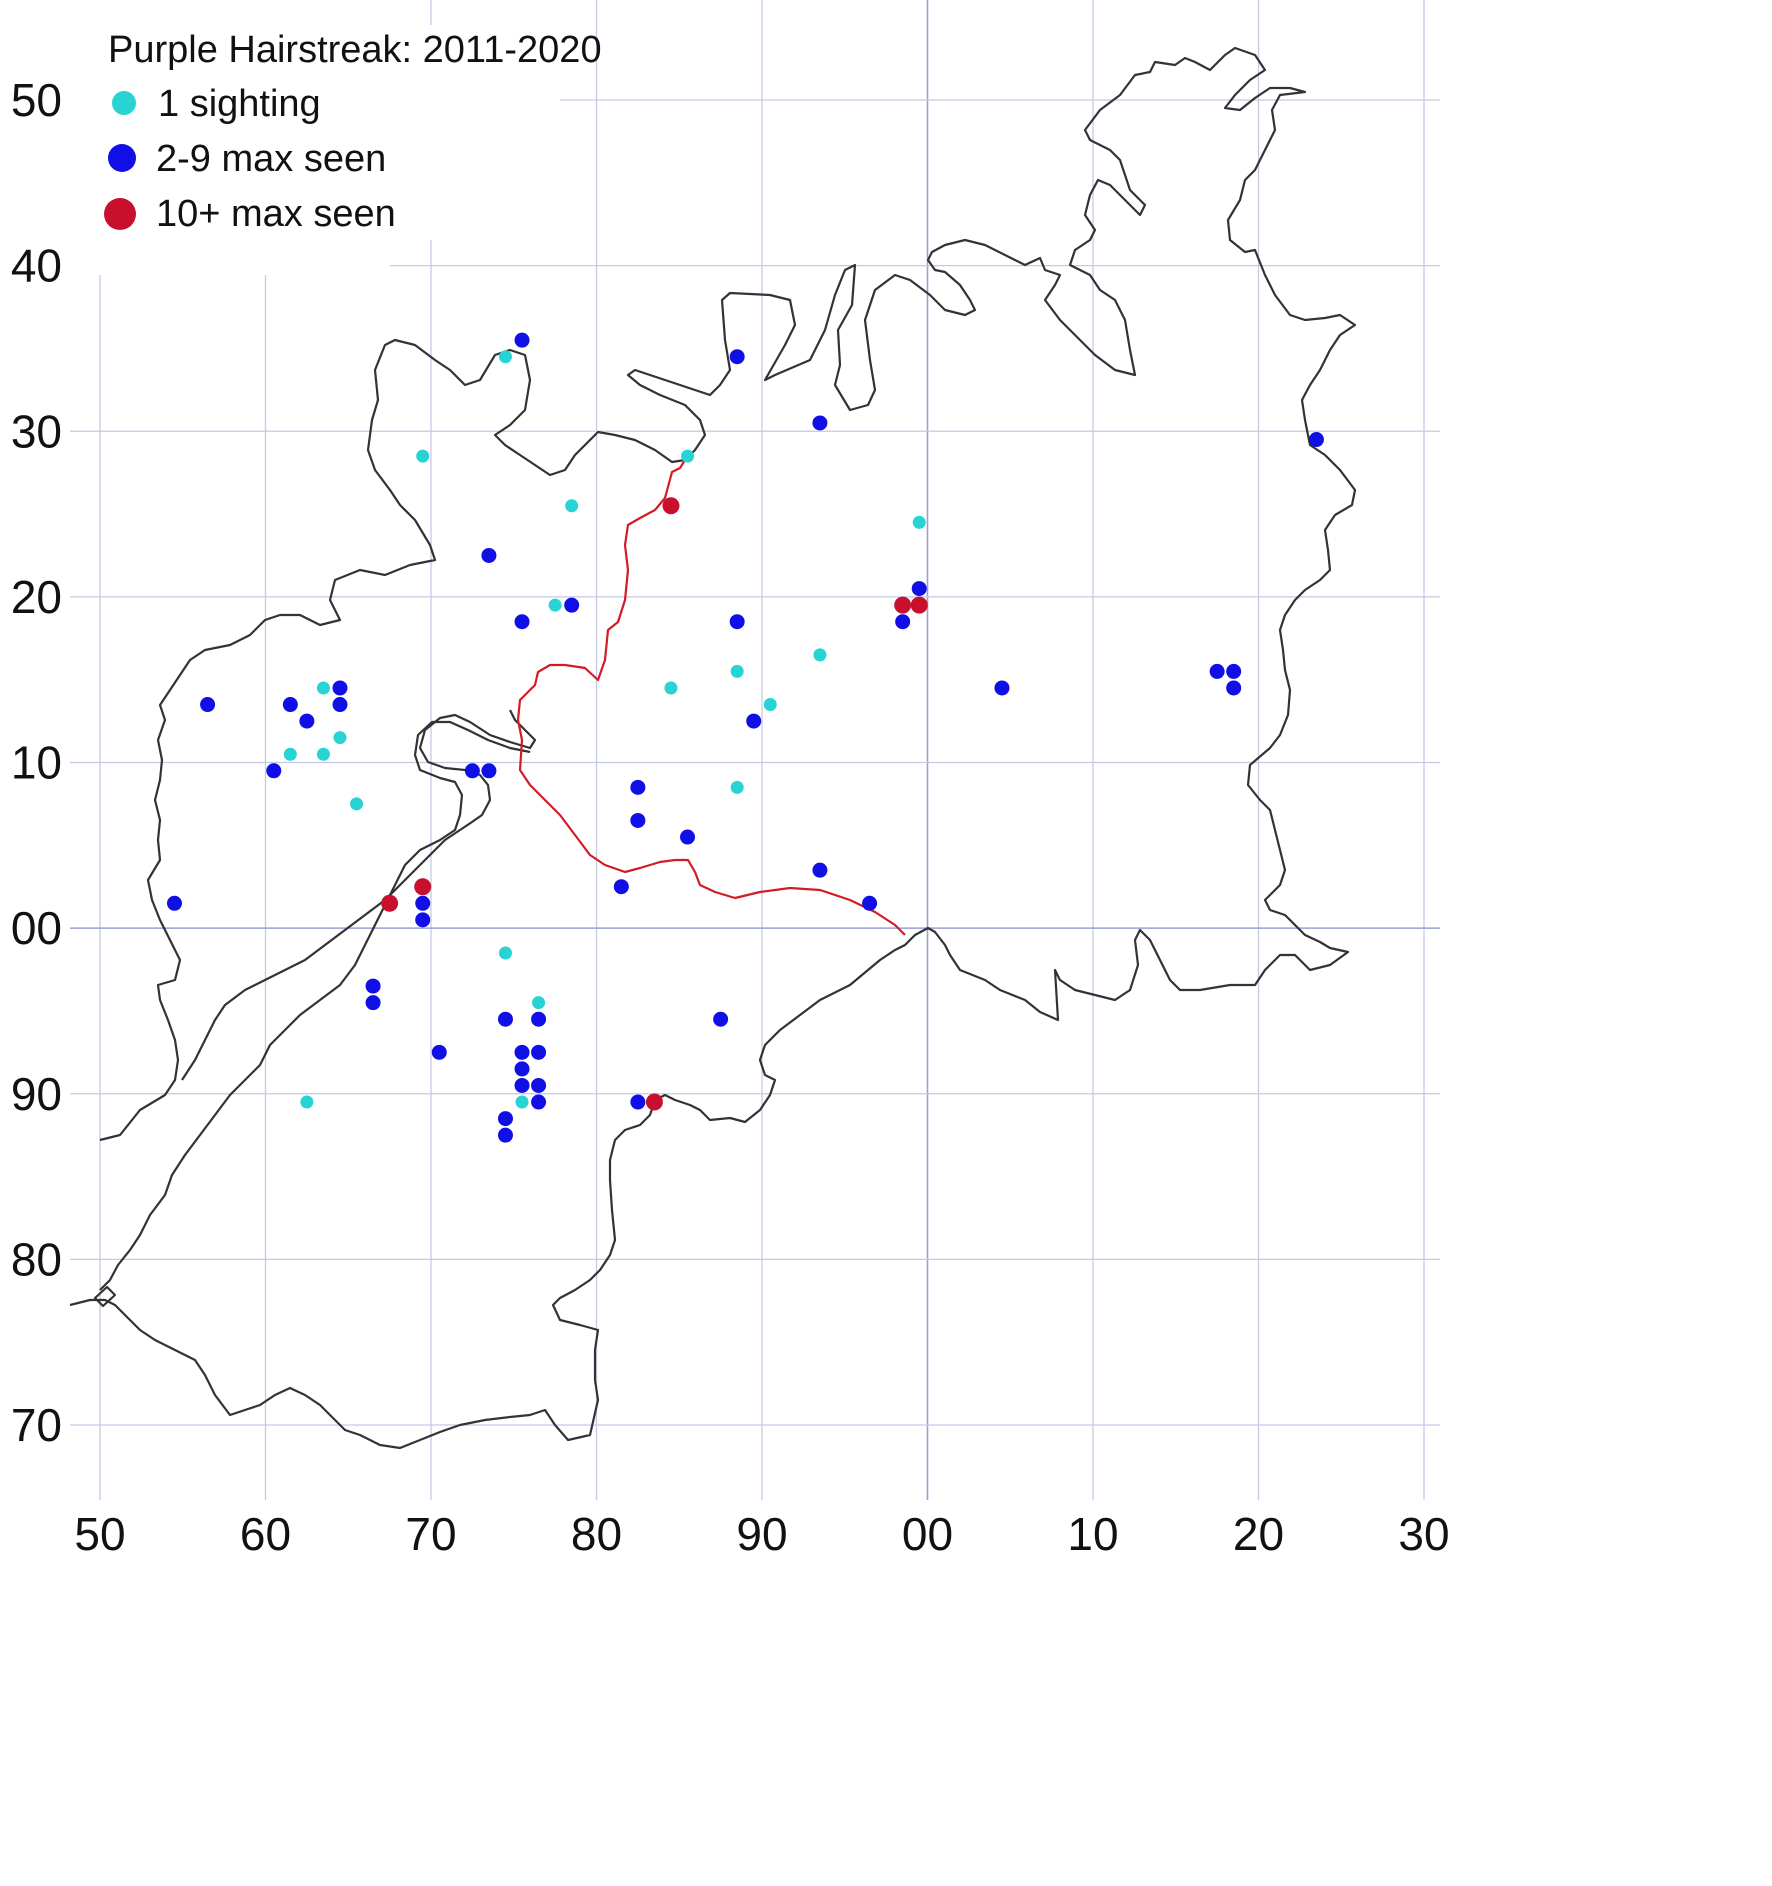 This screenshot has width=1772, height=1886. Describe the element at coordinates (927, 1534) in the screenshot. I see `x-tick-label: 00` at that location.